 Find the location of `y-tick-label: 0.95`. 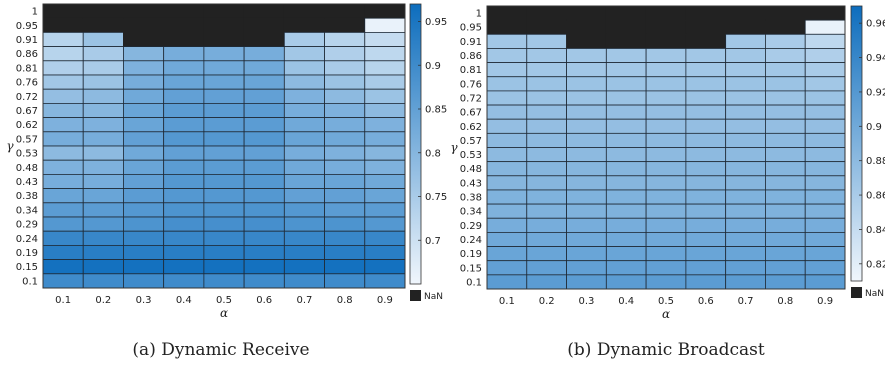

y-tick-label: 0.95 is located at coordinates (27, 26).